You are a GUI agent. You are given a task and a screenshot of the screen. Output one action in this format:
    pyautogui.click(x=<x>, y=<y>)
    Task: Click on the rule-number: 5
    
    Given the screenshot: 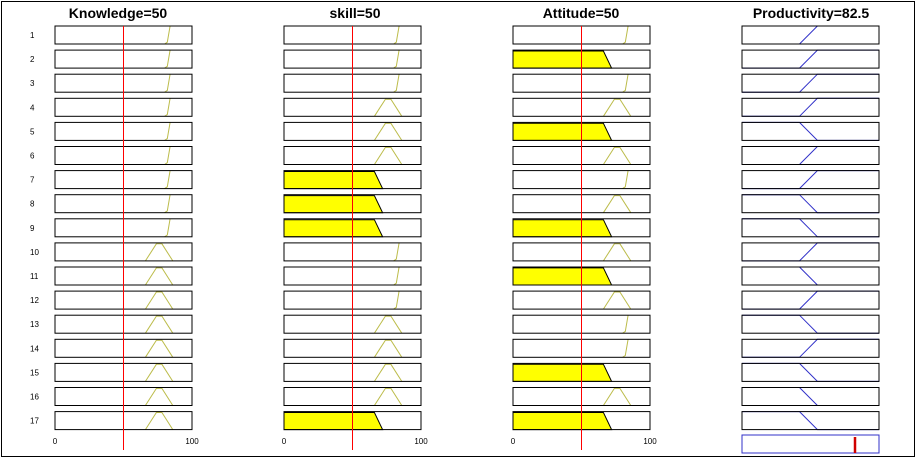 What is the action you would take?
    pyautogui.click(x=32, y=131)
    